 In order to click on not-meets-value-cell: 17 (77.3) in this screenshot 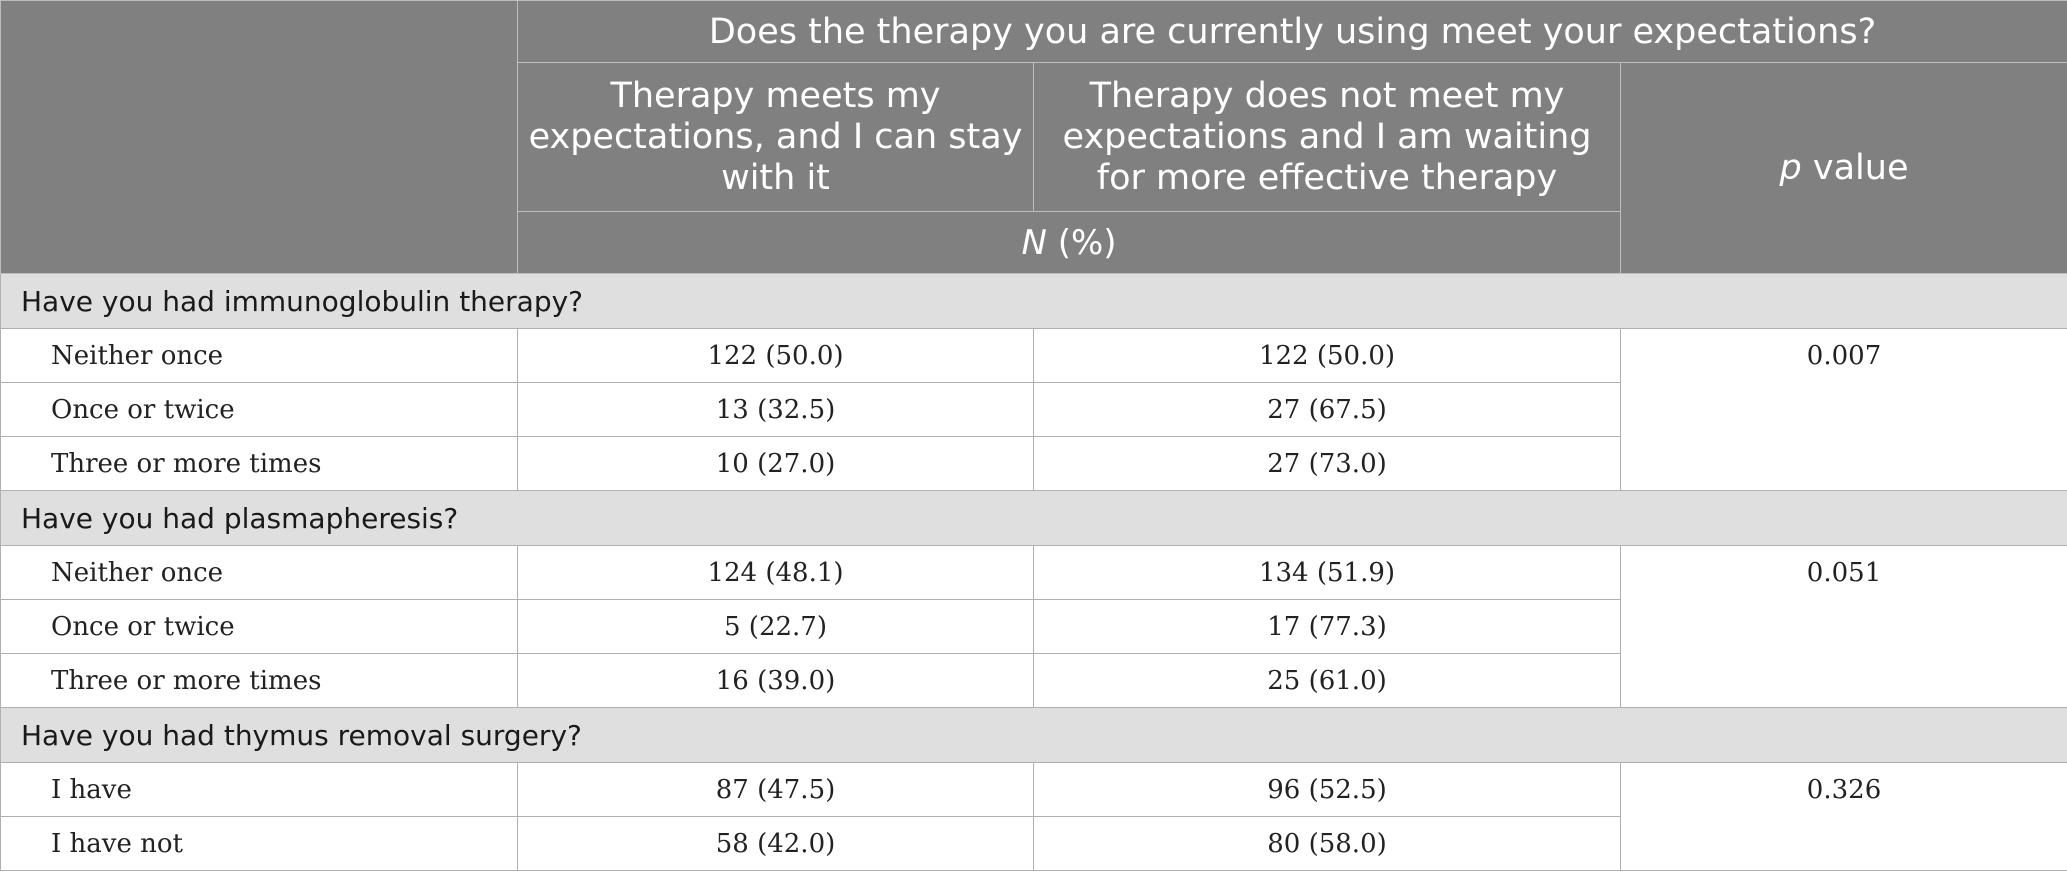, I will do `click(1327, 626)`.